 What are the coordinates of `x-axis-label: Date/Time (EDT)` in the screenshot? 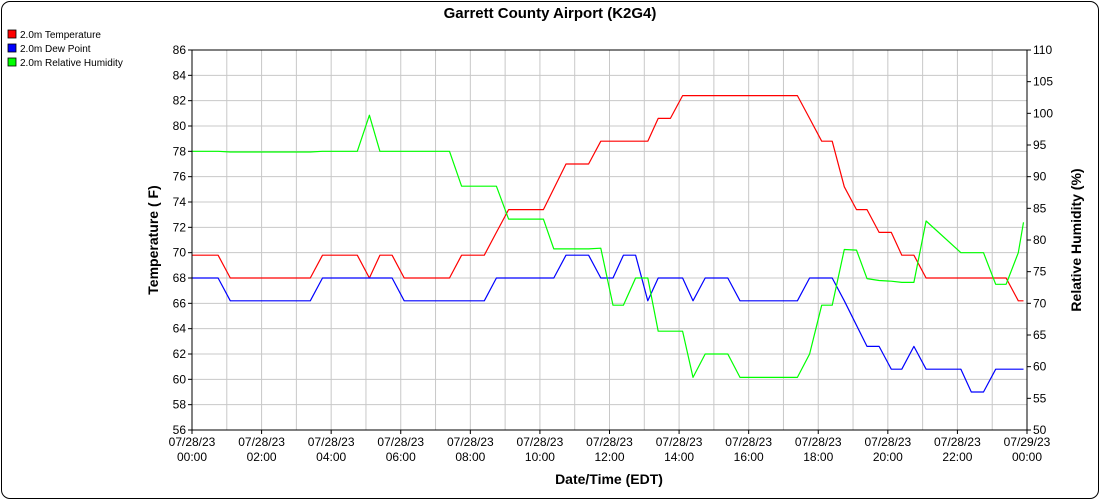 It's located at (609, 479).